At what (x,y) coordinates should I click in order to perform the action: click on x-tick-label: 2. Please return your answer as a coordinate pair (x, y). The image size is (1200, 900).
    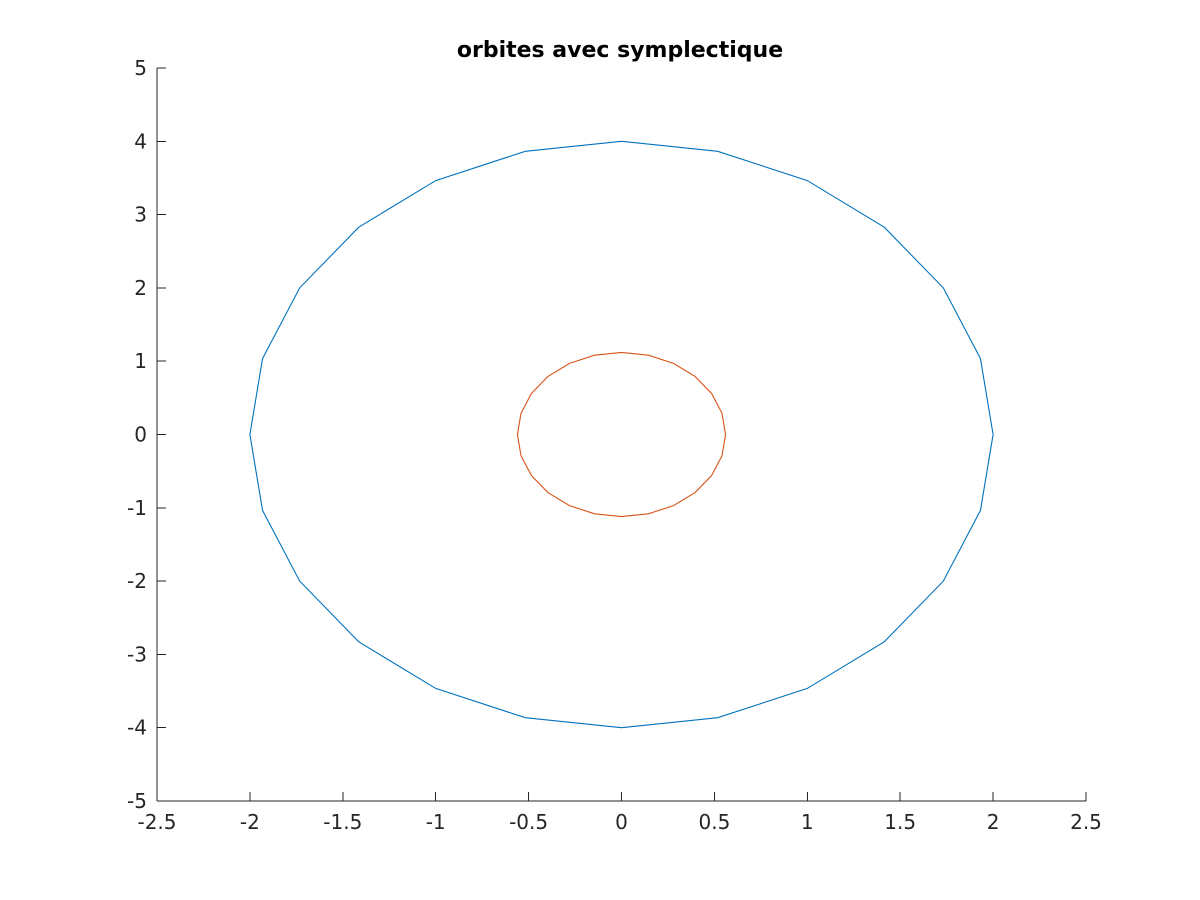
    Looking at the image, I should click on (993, 822).